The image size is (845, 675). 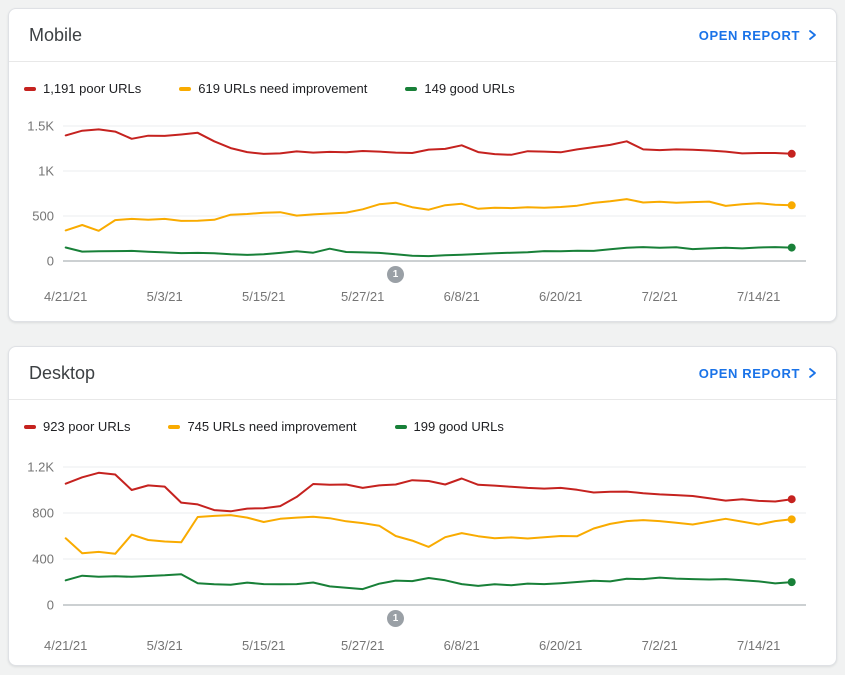 What do you see at coordinates (422, 35) in the screenshot?
I see `mobile-card-header: Mobile OPEN REPORT` at bounding box center [422, 35].